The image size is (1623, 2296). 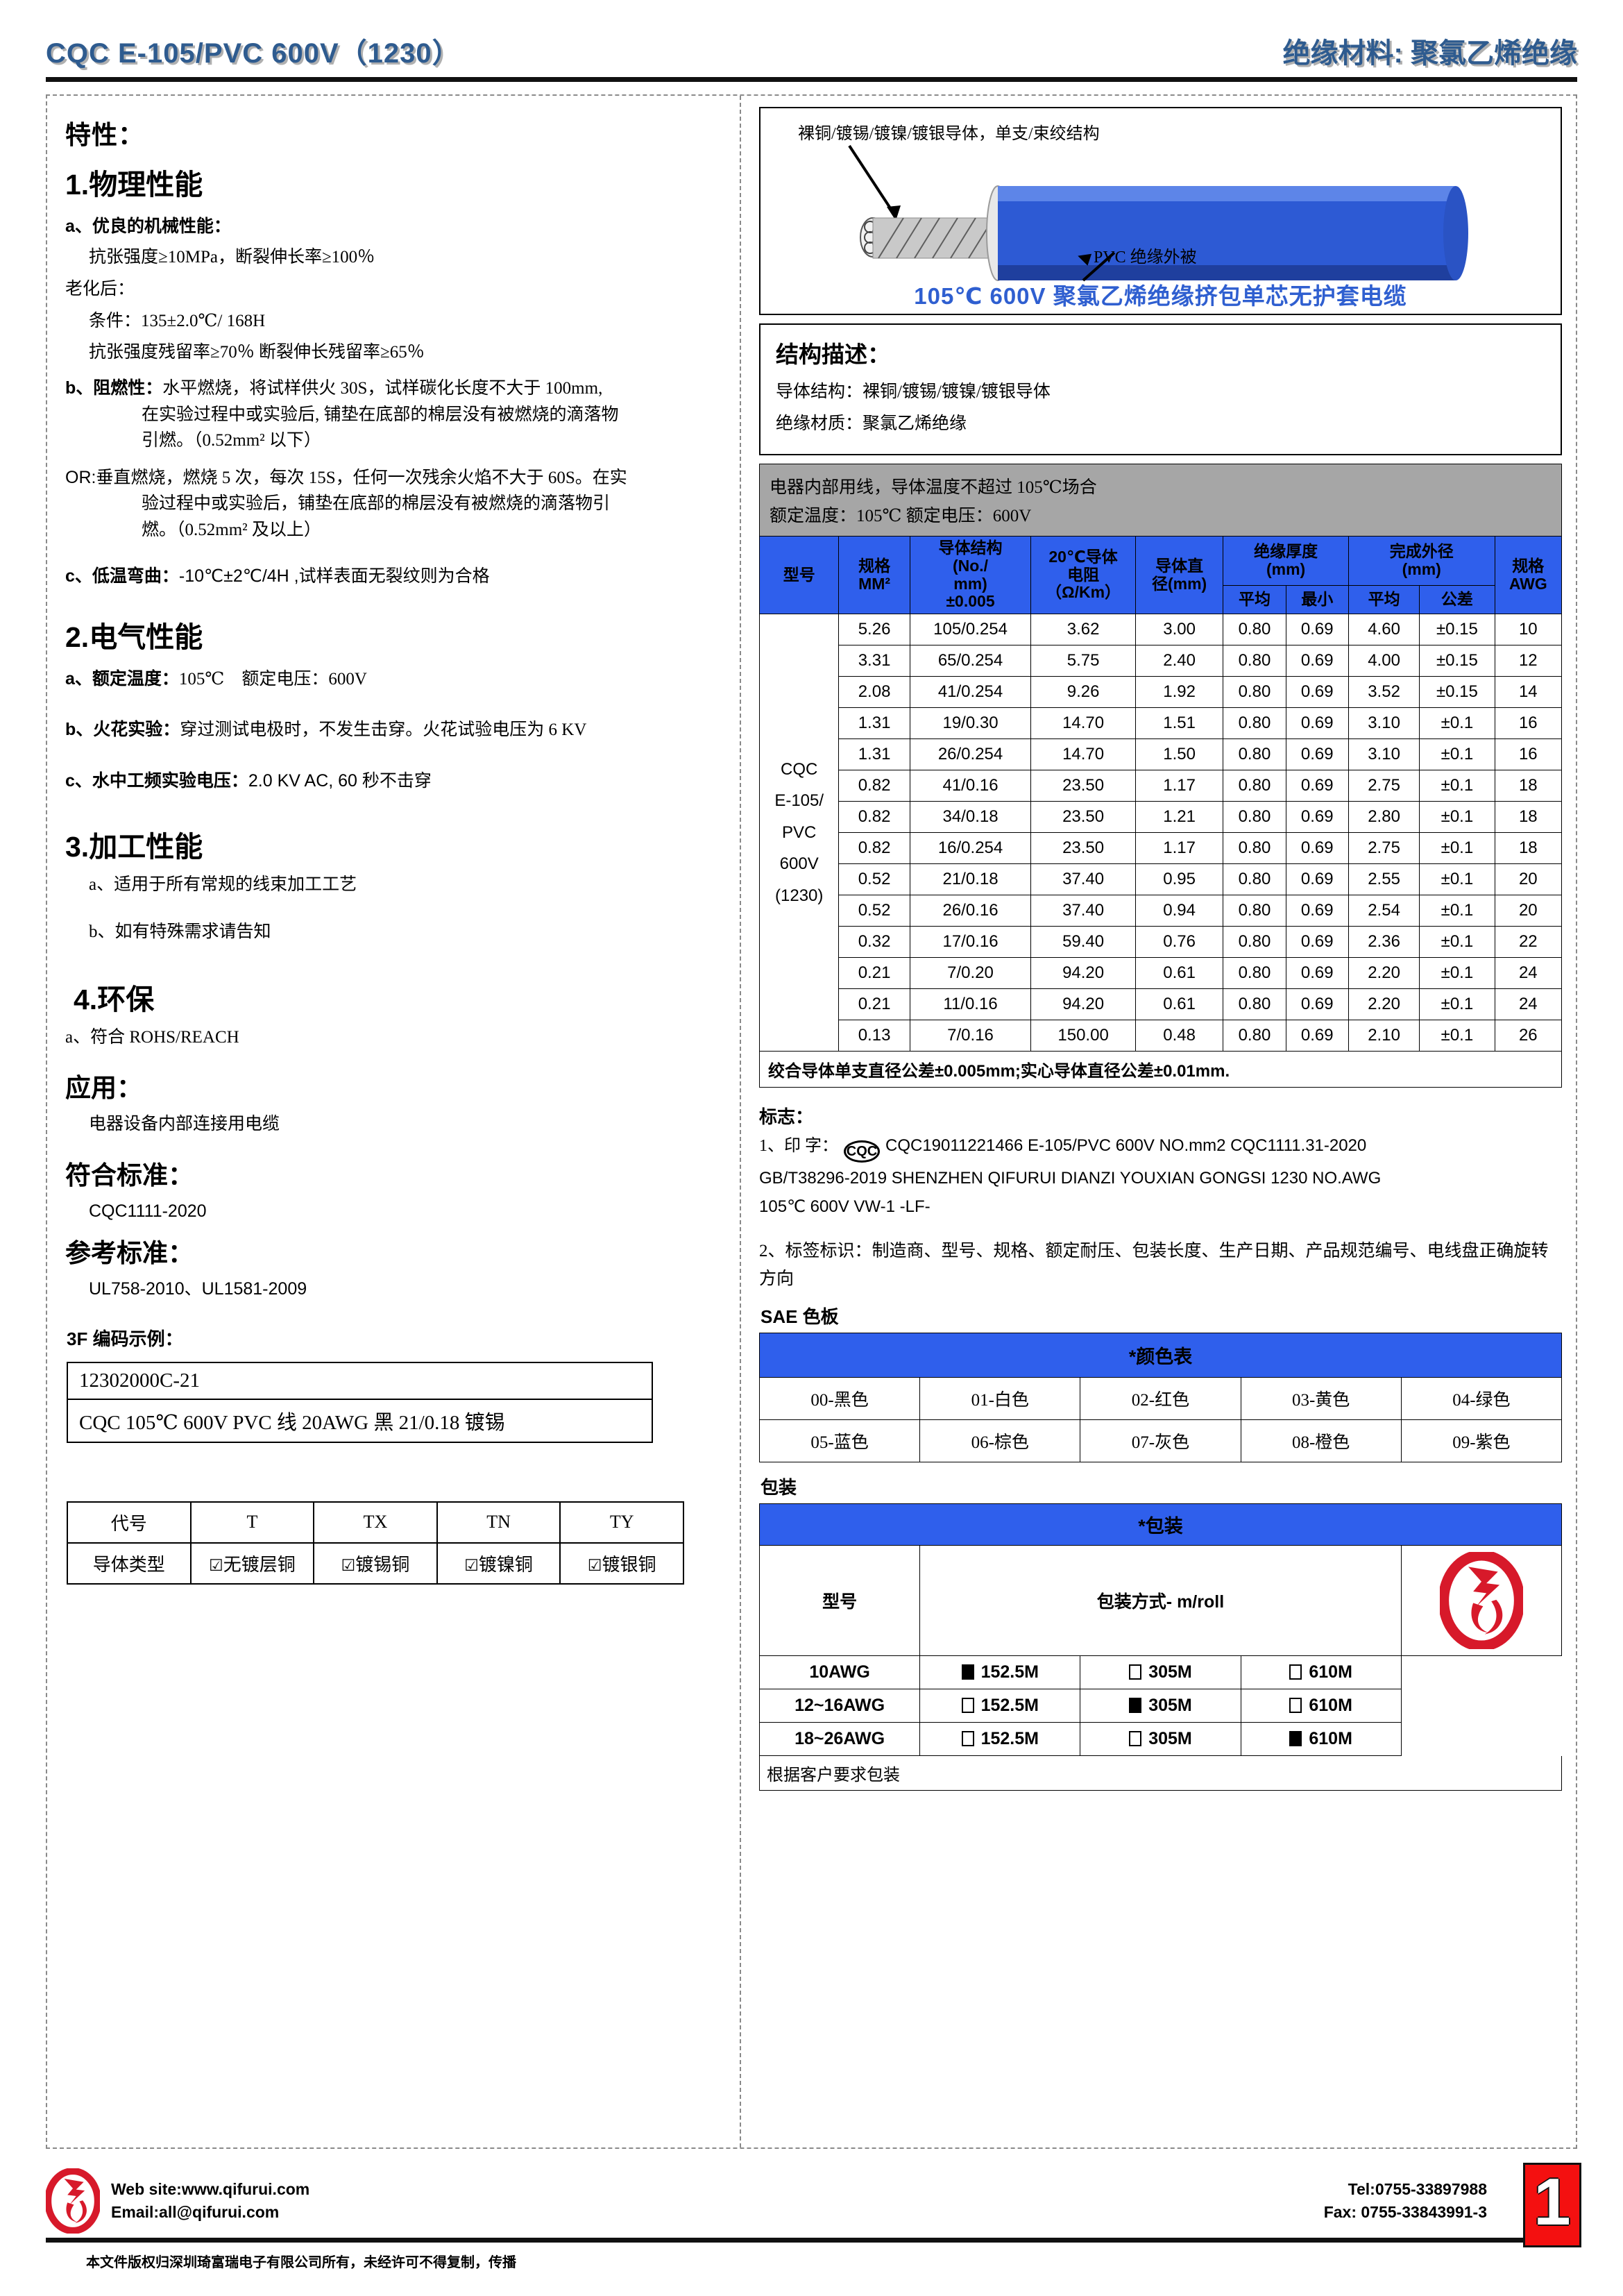 I want to click on table-row: 0.13 7/0.16 150.00 0.48 0.80 0.69 2.10 ±0.1 26, so click(x=1161, y=1036).